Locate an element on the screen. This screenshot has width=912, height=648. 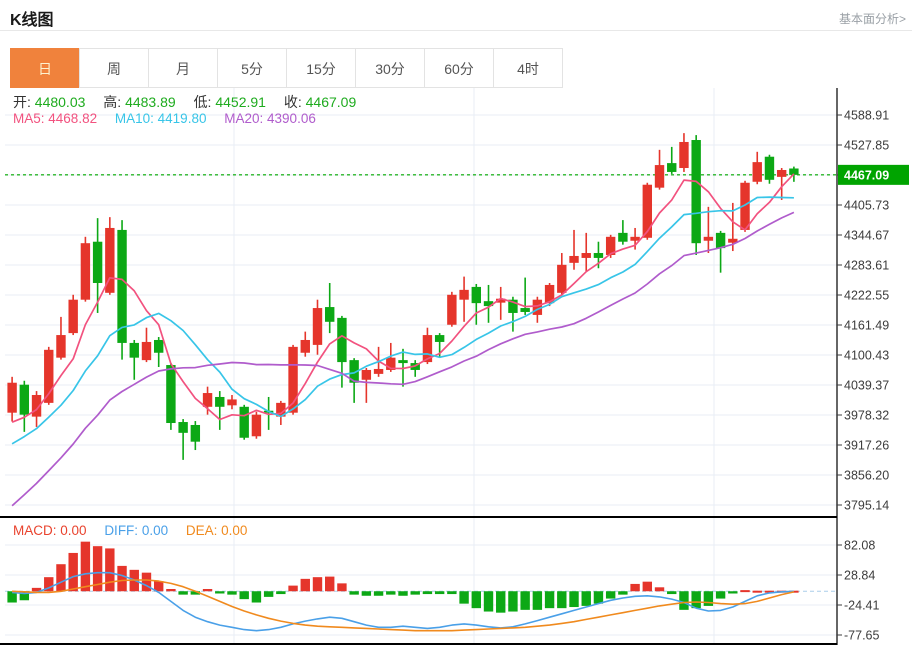
header-divider is located at coordinates (456, 30).